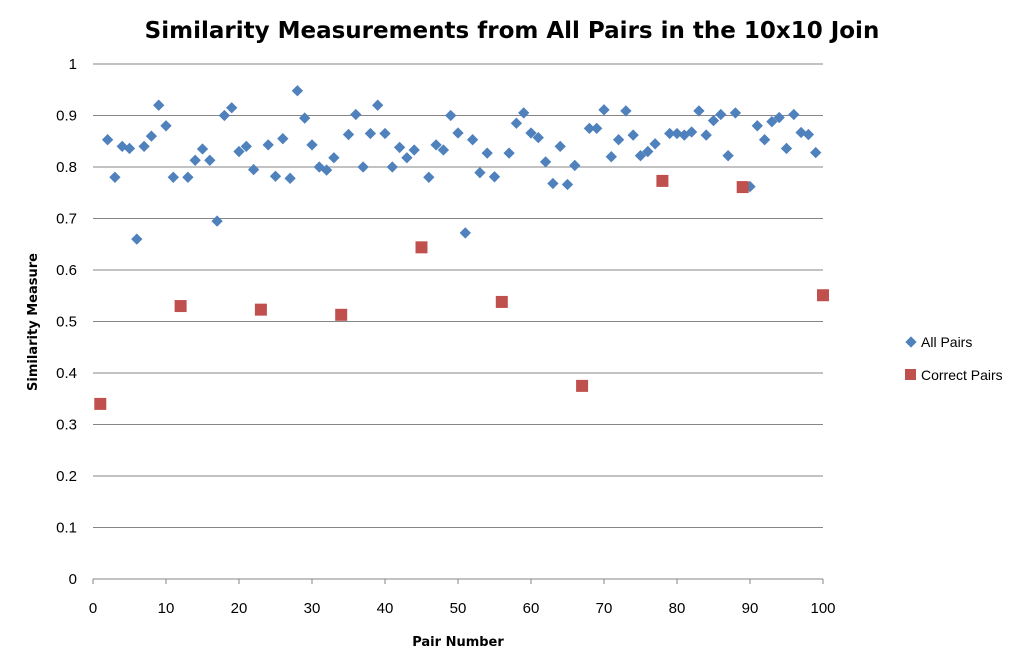 The height and width of the screenshot is (660, 1023). What do you see at coordinates (66, 373) in the screenshot?
I see `y-tick-label: 0.4` at bounding box center [66, 373].